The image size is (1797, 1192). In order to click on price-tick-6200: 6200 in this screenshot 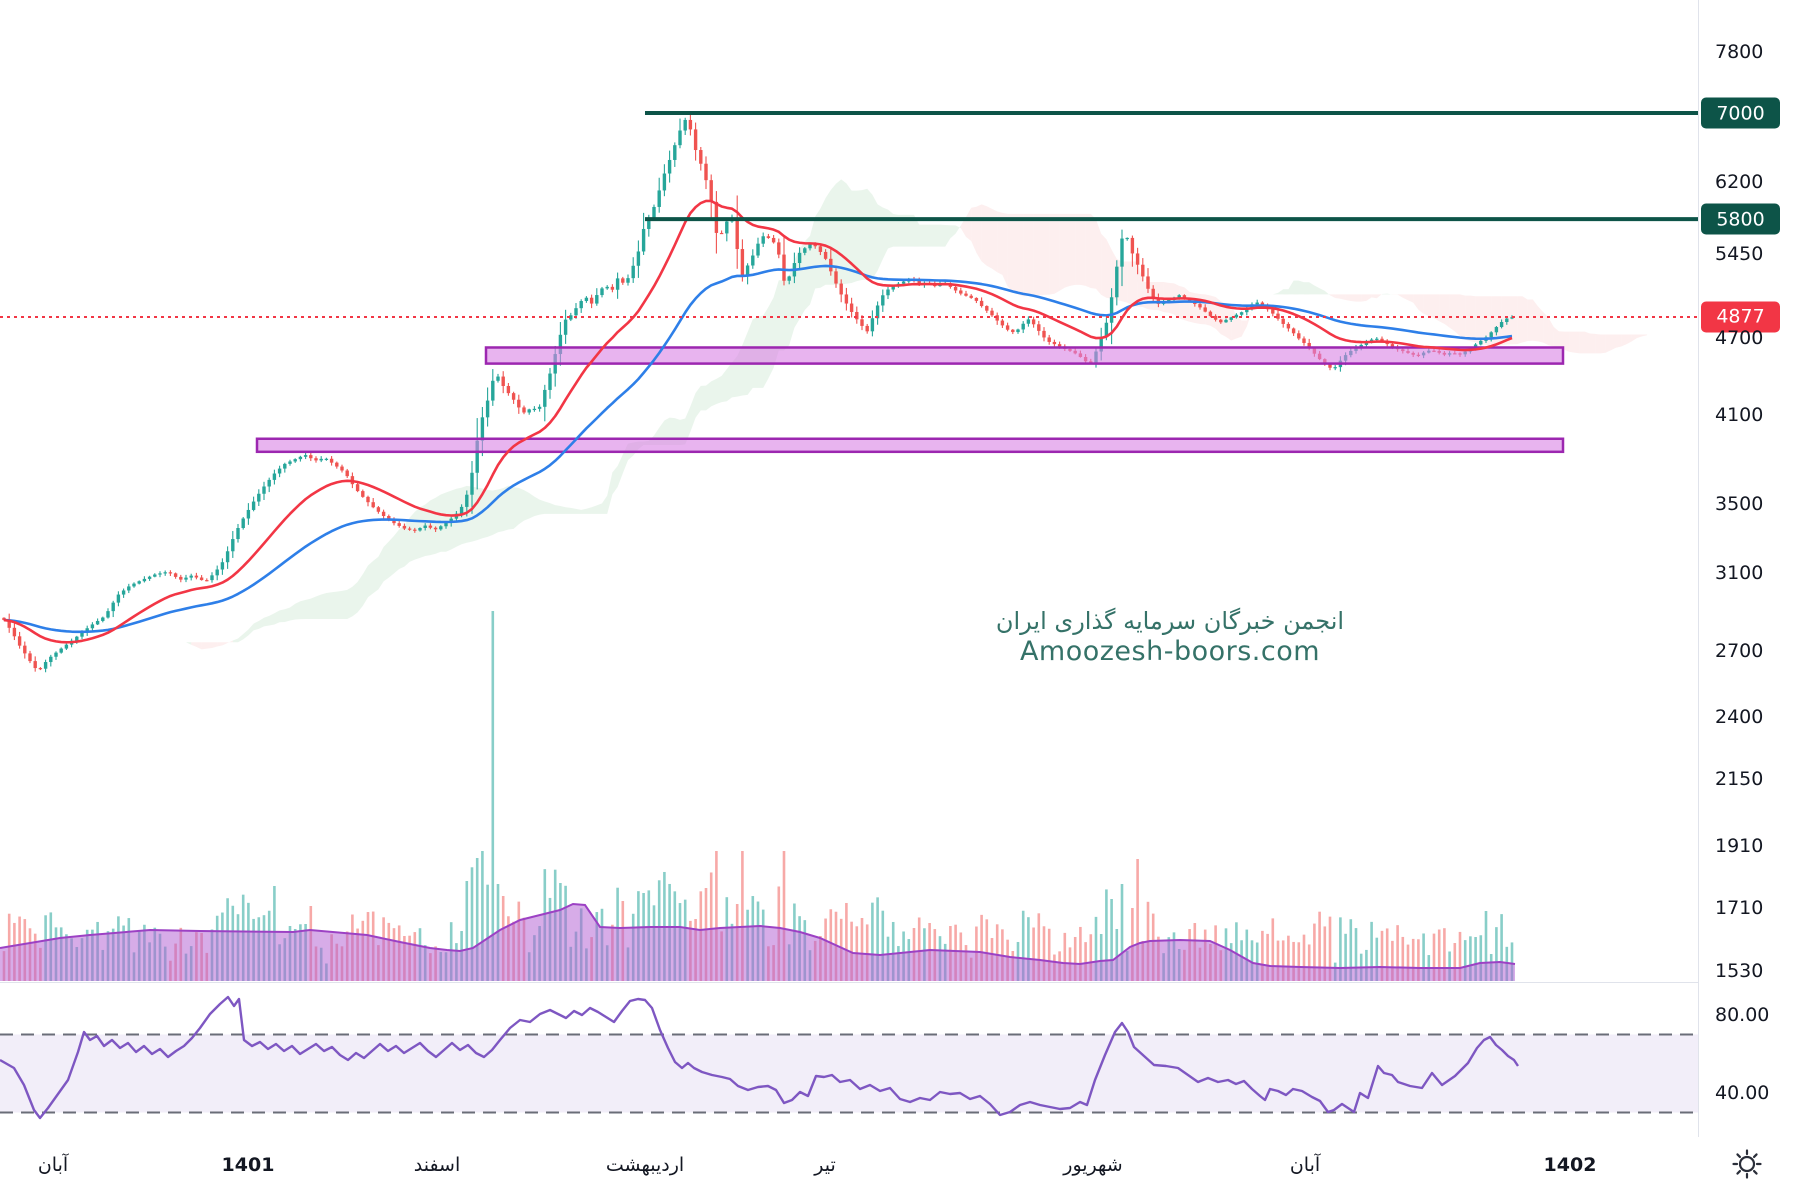, I will do `click(1739, 181)`.